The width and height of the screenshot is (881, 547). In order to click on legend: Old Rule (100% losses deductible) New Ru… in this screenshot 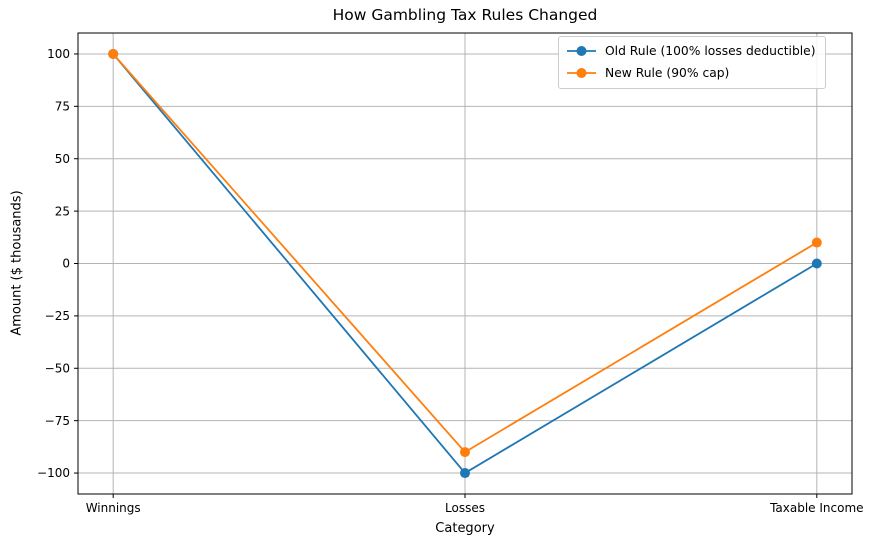, I will do `click(692, 62)`.